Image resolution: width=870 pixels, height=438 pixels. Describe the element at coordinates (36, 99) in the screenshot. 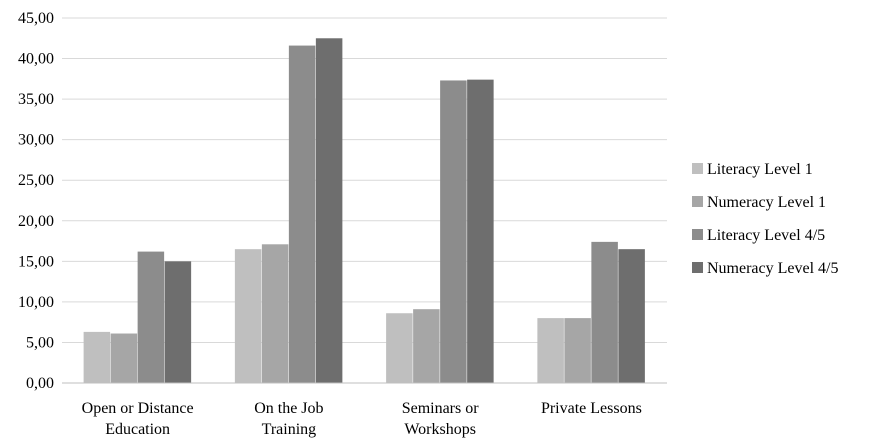

I see `y-tick-label: 35,00` at that location.